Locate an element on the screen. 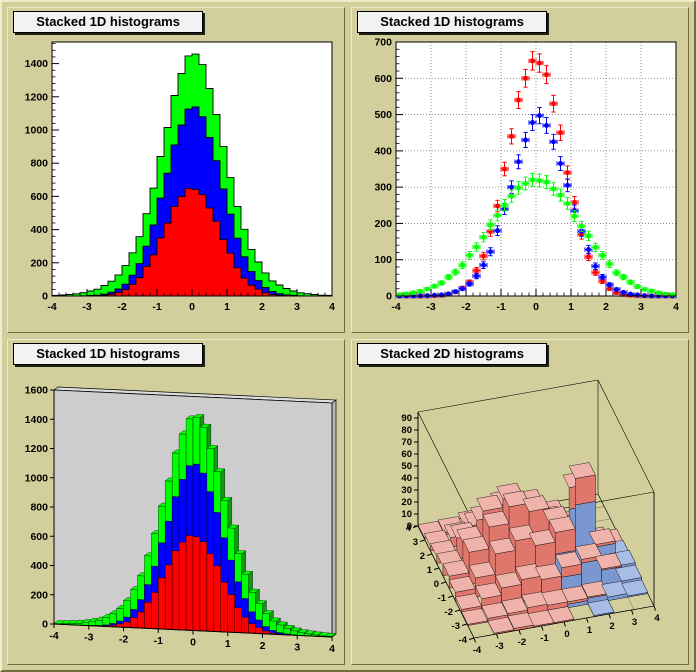 The height and width of the screenshot is (672, 696). pad2-title-text: Stacked 1D histograms is located at coordinates (452, 21).